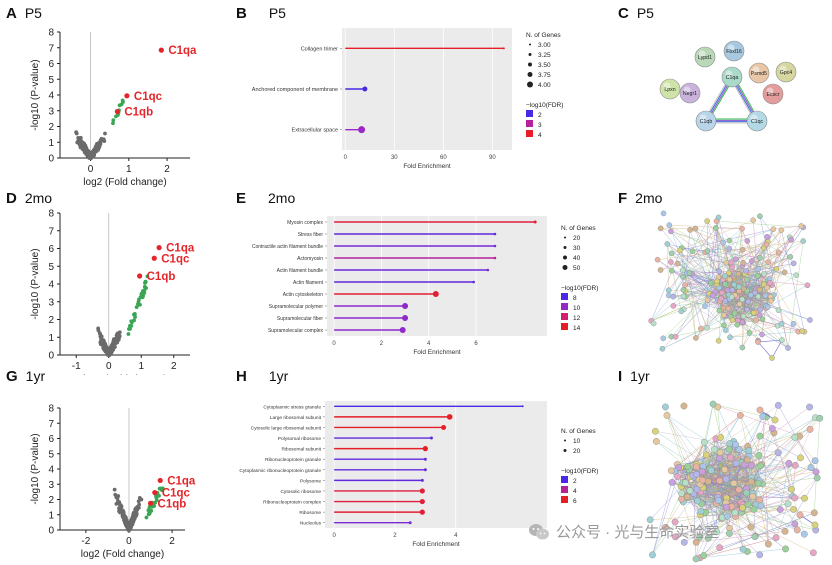 The width and height of the screenshot is (832, 565). Describe the element at coordinates (122, 554) in the screenshot. I see `x-axis-label: log2 (Fold change)` at that location.